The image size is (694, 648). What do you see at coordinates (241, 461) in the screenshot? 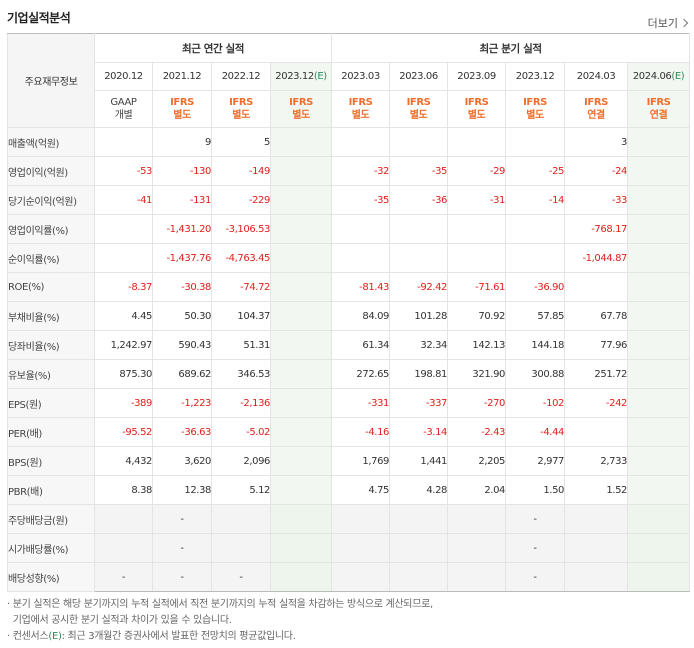
I see `table-cell: 2,096` at bounding box center [241, 461].